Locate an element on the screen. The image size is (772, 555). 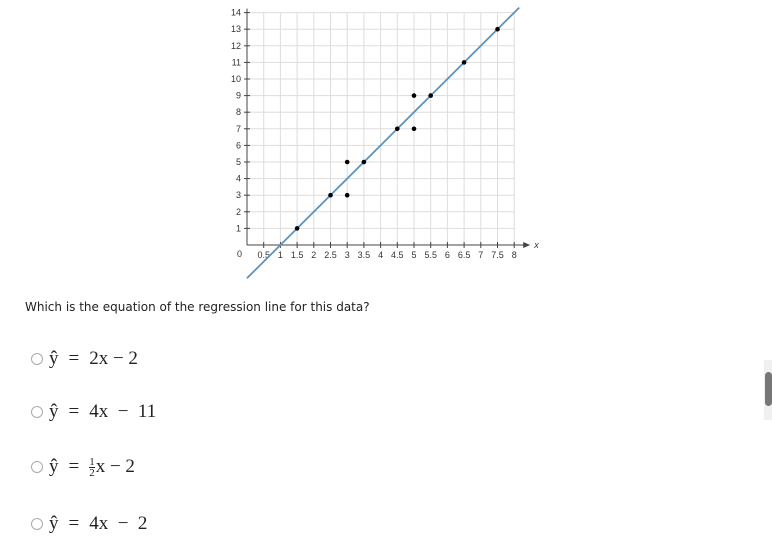
origin-label: 0 is located at coordinates (239, 254).